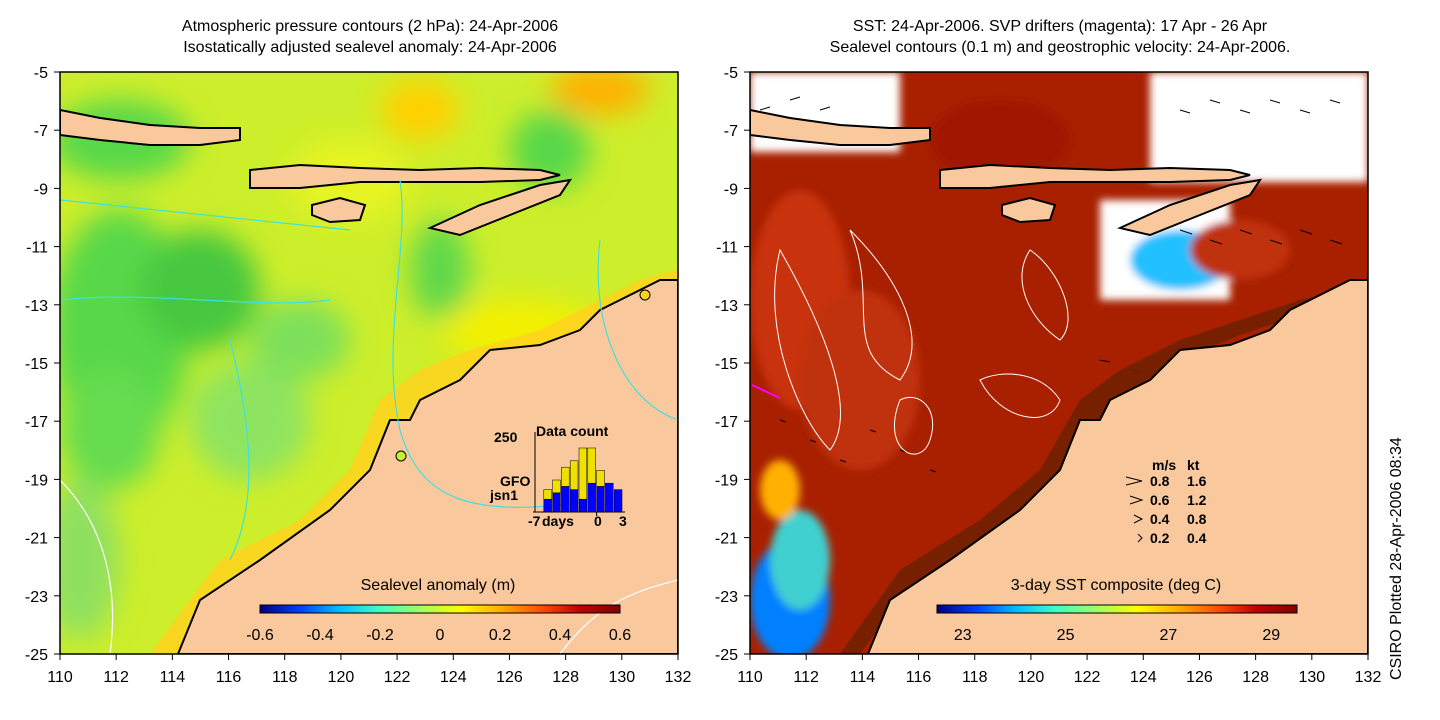 This screenshot has height=720, width=1440. Describe the element at coordinates (1116, 585) in the screenshot. I see `right-colorbar-label: 3-day SST composite (deg C)` at that location.